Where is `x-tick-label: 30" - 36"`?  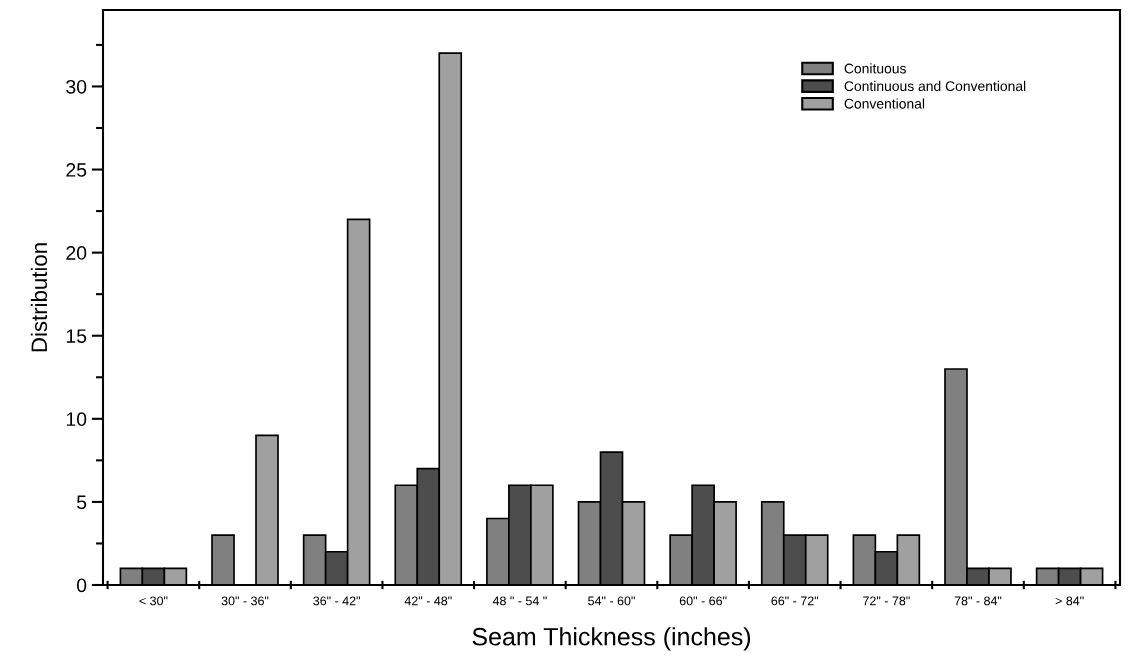 x-tick-label: 30" - 36" is located at coordinates (245, 601).